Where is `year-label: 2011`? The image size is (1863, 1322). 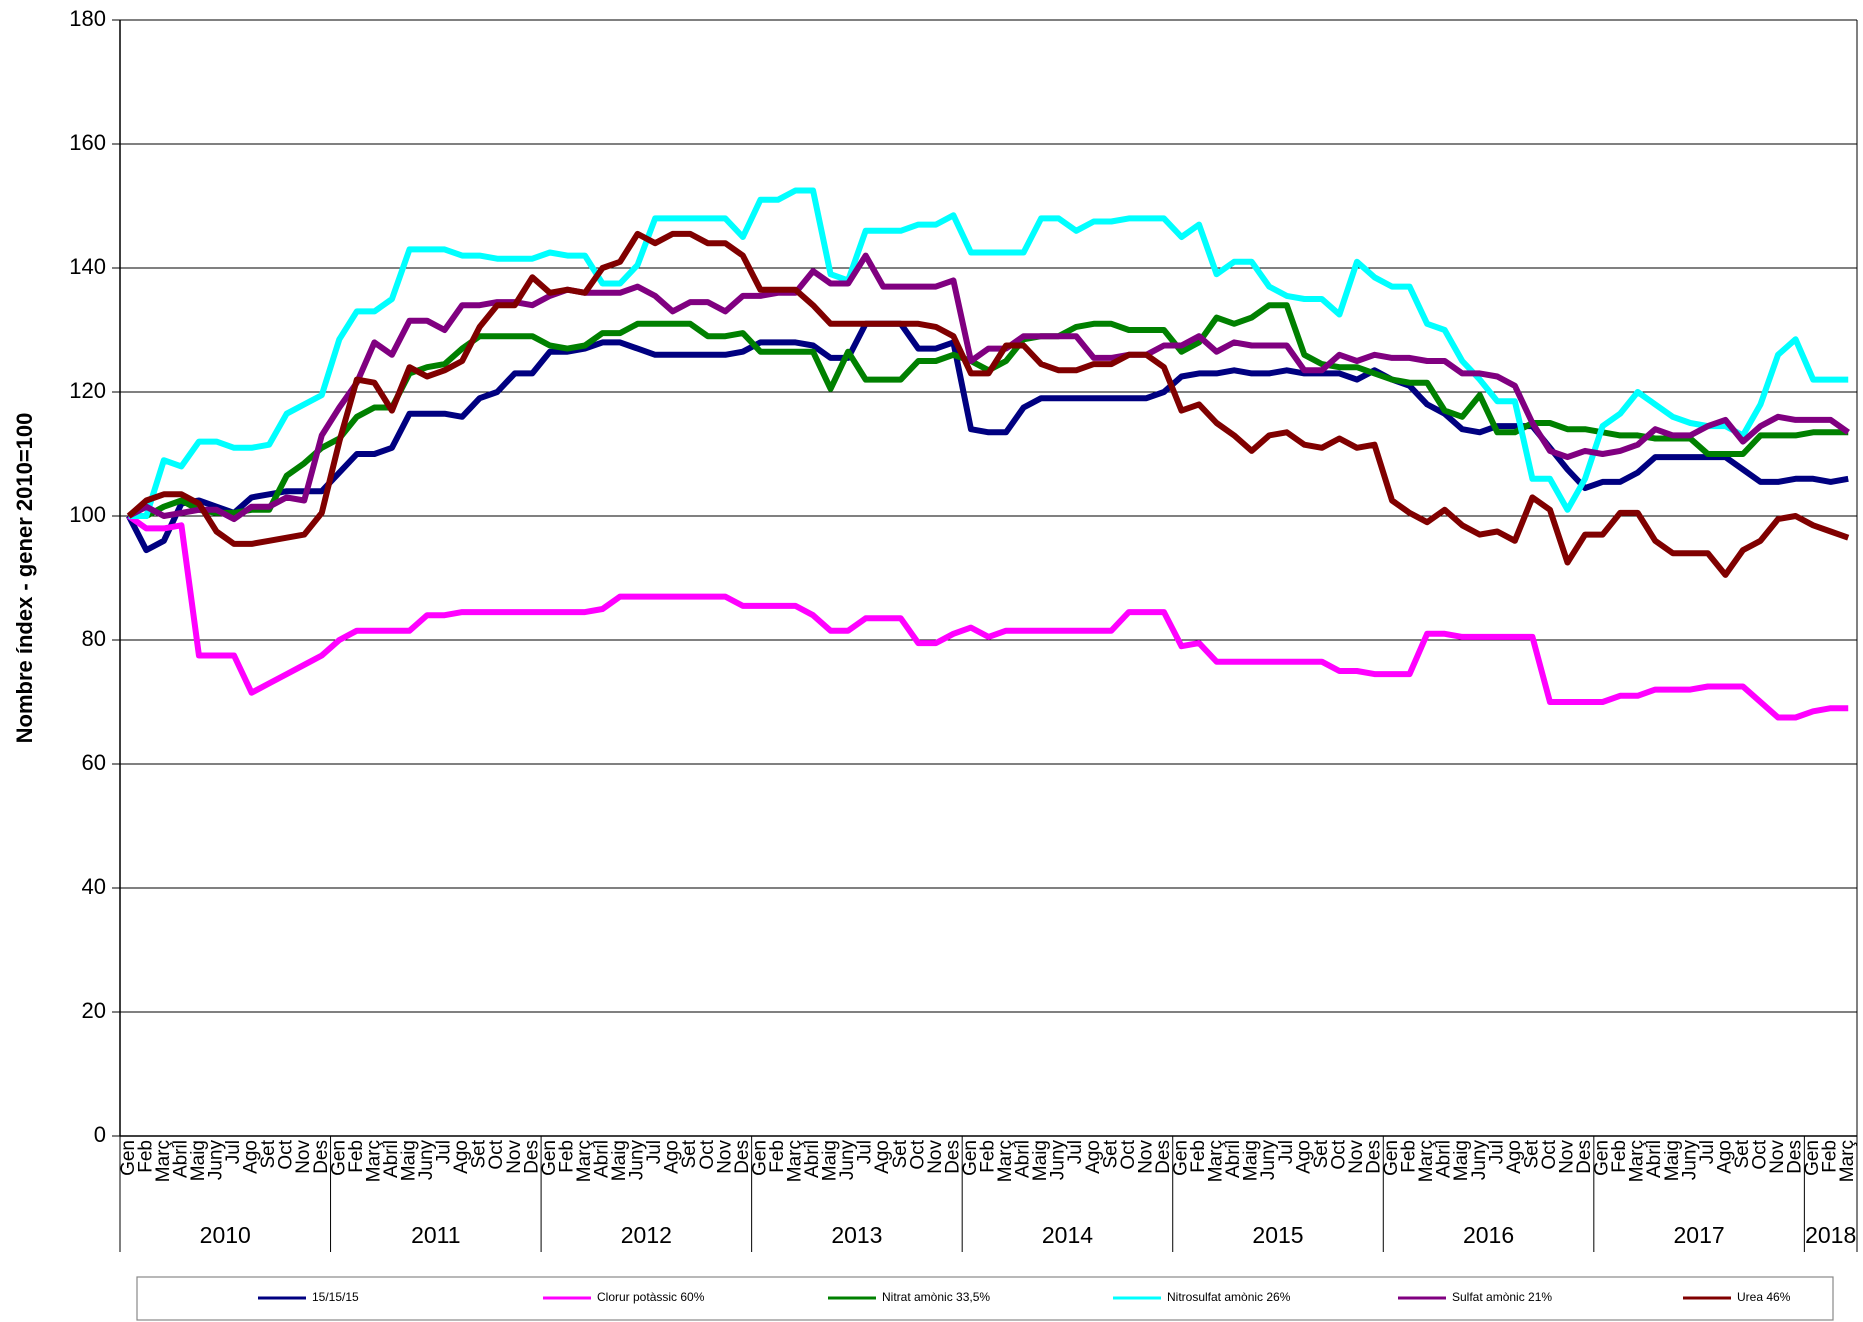 year-label: 2011 is located at coordinates (435, 1235).